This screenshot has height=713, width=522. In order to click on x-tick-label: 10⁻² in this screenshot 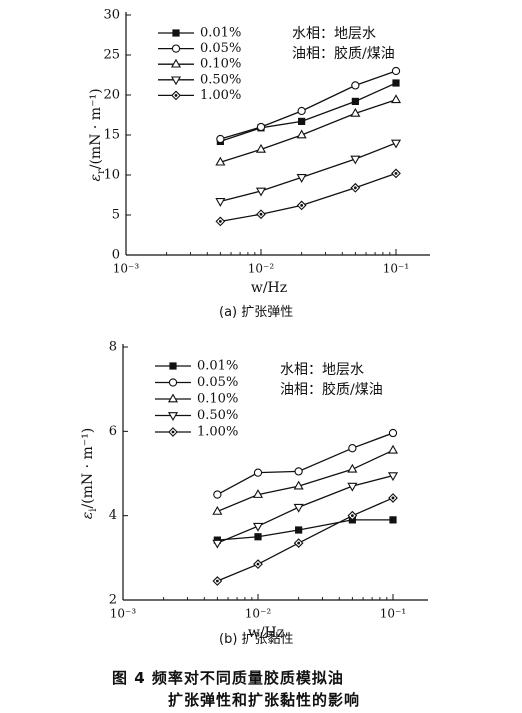, I will do `click(258, 614)`.